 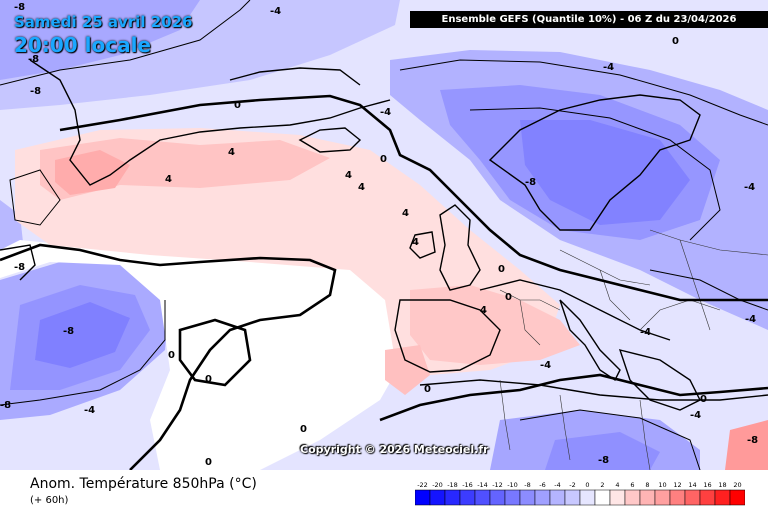 I want to click on legend-tick-label: -4, so click(x=557, y=485).